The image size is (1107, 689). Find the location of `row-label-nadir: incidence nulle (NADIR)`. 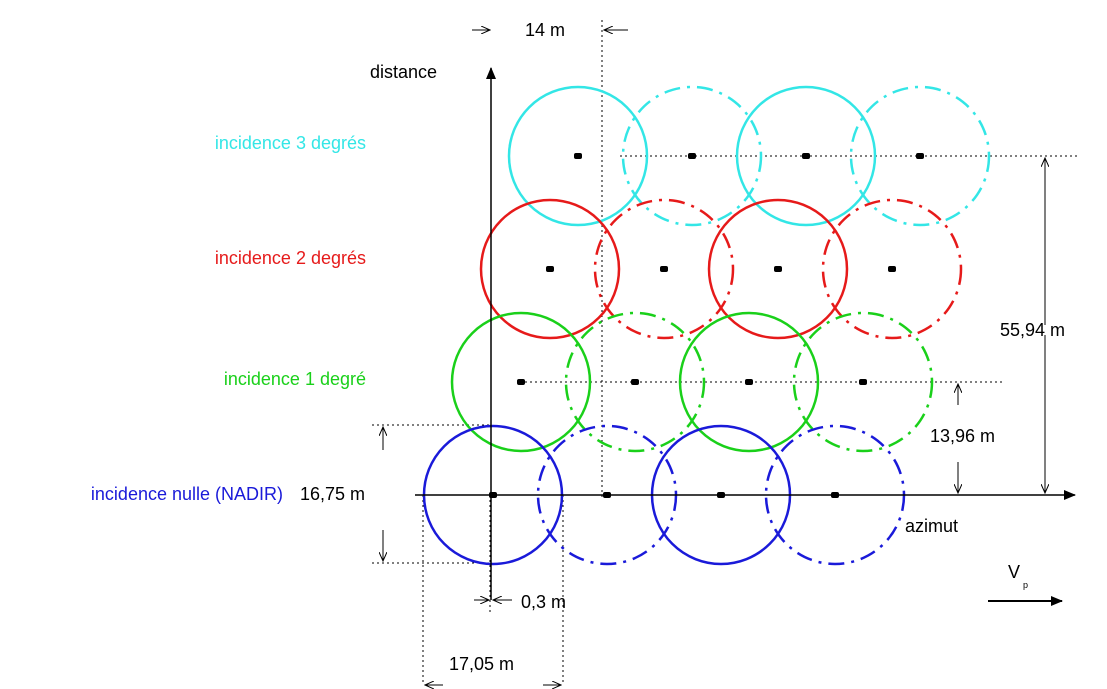

row-label-nadir: incidence nulle (NADIR) is located at coordinates (187, 494).